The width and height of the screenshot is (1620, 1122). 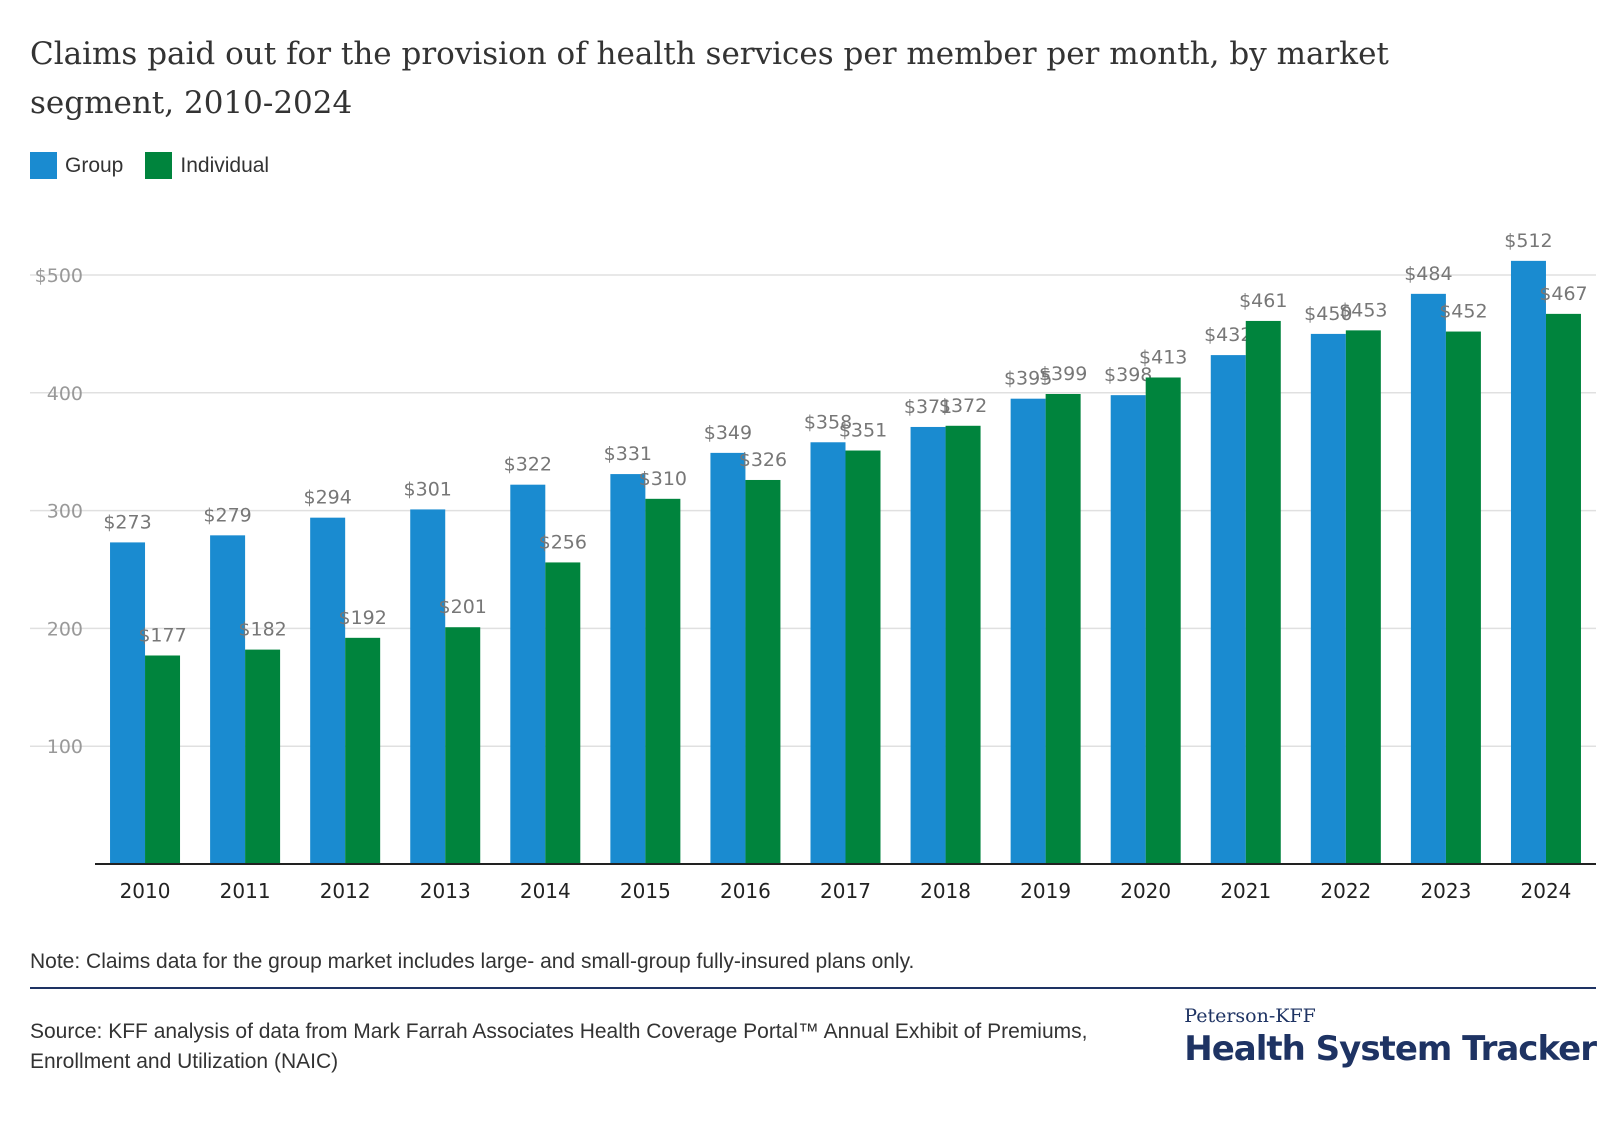 What do you see at coordinates (59, 276) in the screenshot?
I see `y-tick-label-500: $500` at bounding box center [59, 276].